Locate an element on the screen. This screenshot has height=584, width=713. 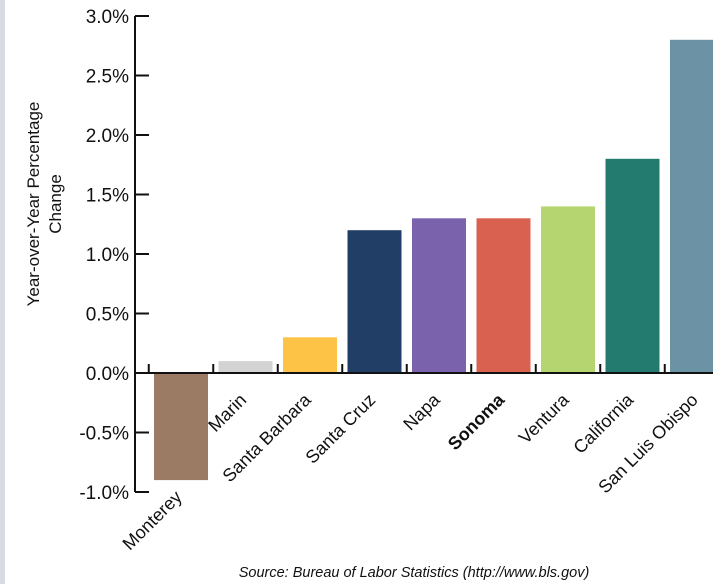
y-tick-label: -0.5% is located at coordinates (104, 434).